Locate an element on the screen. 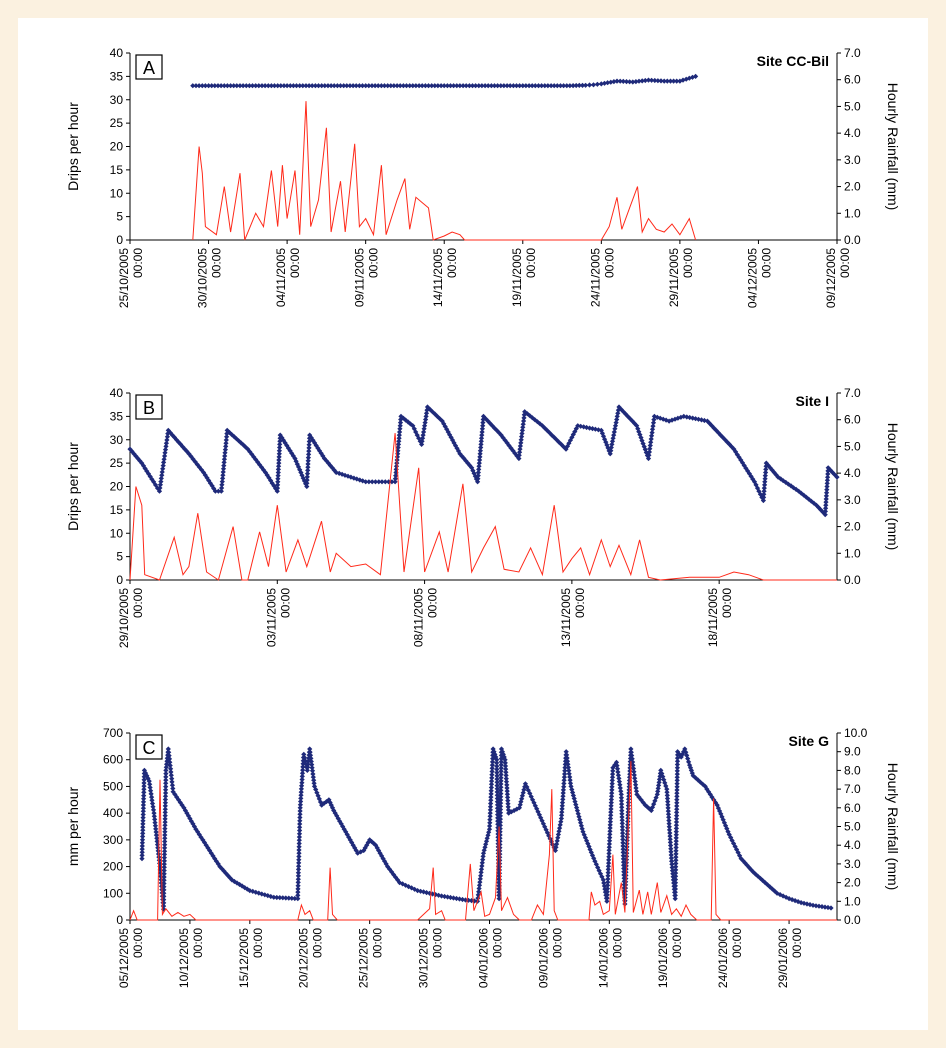 This screenshot has width=946, height=1048. x-tick-label-group: 30/12/2005 00:00 is located at coordinates (431, 958).